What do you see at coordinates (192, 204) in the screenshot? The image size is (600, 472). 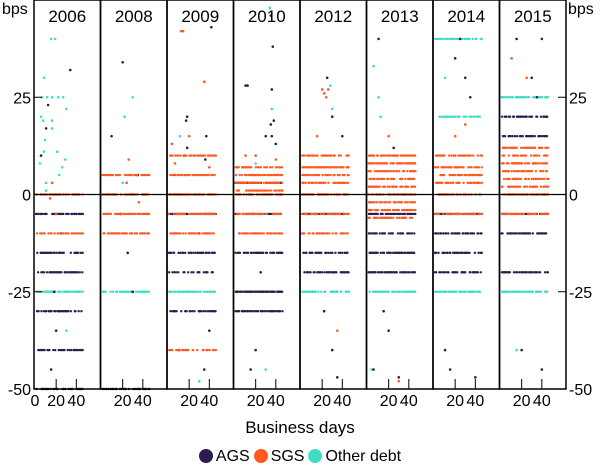 I see `panel-2009` at bounding box center [192, 204].